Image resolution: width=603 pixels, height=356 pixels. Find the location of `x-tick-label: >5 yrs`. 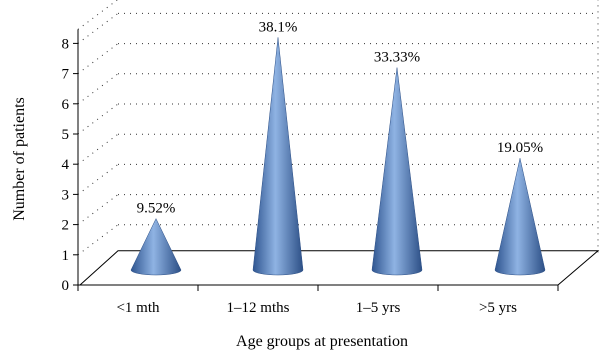

x-tick-label: >5 yrs is located at coordinates (498, 308).